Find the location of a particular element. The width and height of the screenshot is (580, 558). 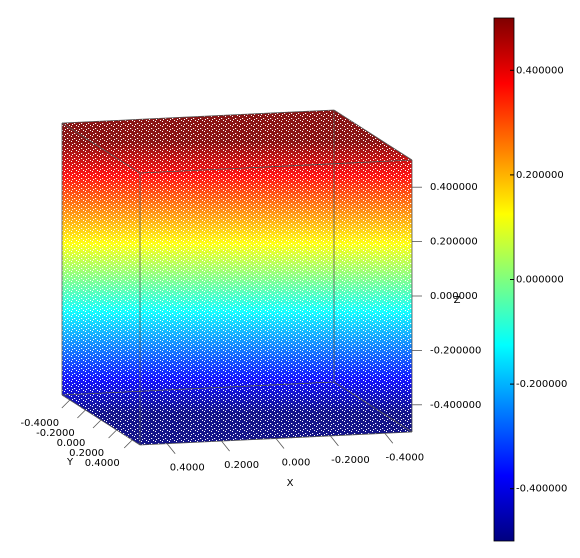

colorbar-tick-label: 0.000000 is located at coordinates (540, 280).